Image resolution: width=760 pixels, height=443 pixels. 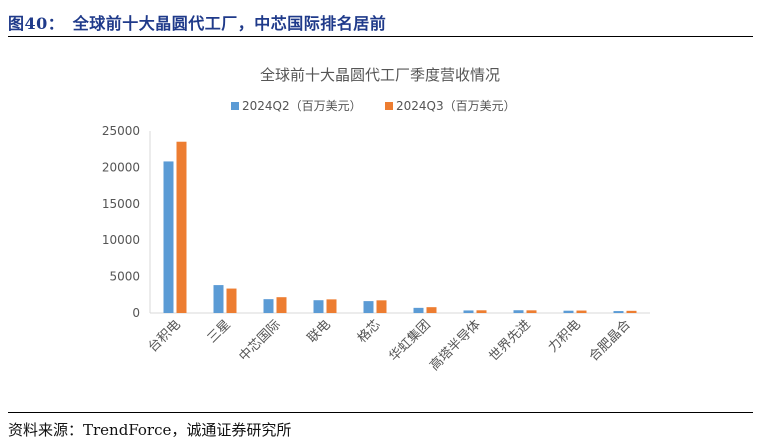 What do you see at coordinates (509, 340) in the screenshot?
I see `x-tick-label: 世界先进` at bounding box center [509, 340].